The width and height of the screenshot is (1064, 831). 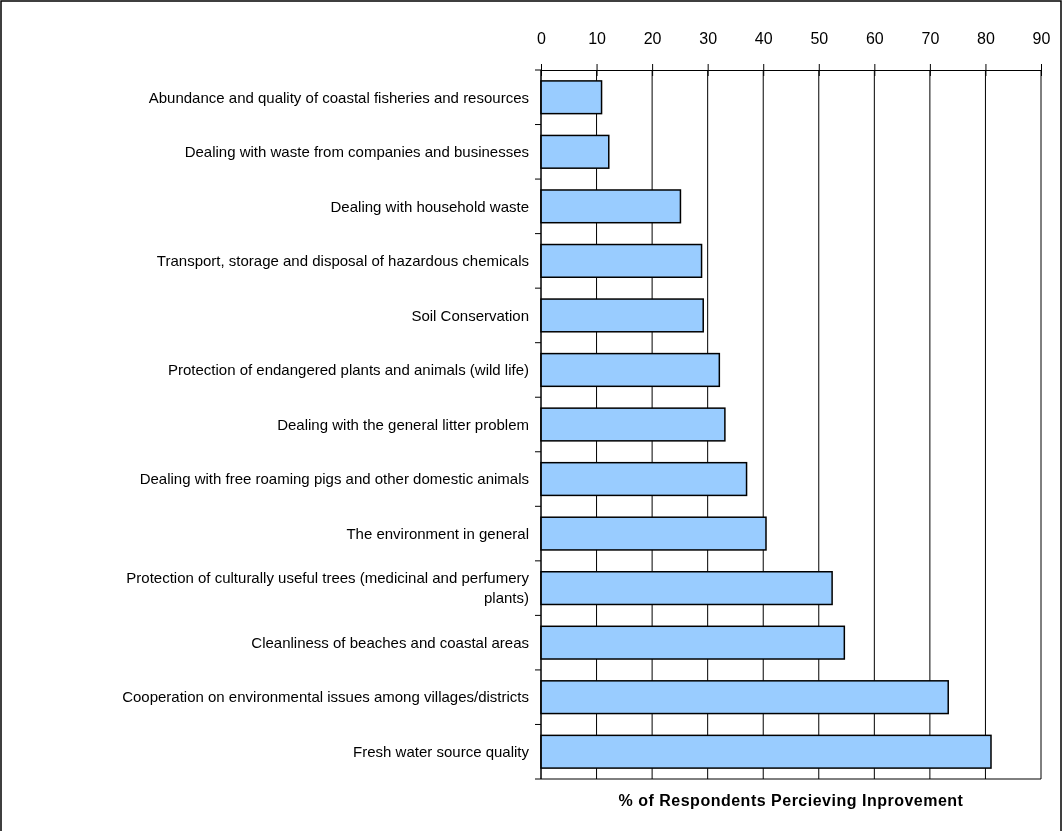 What do you see at coordinates (437, 533) in the screenshot?
I see `y-tick-label: The environment in general` at bounding box center [437, 533].